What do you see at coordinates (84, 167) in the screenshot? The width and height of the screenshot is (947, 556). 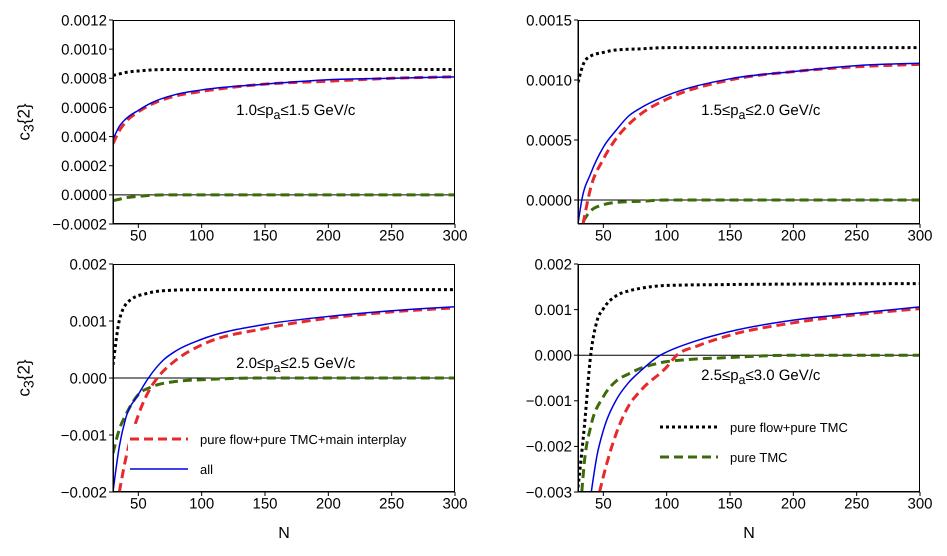 I see `y-tick-label: 0.0002` at bounding box center [84, 167].